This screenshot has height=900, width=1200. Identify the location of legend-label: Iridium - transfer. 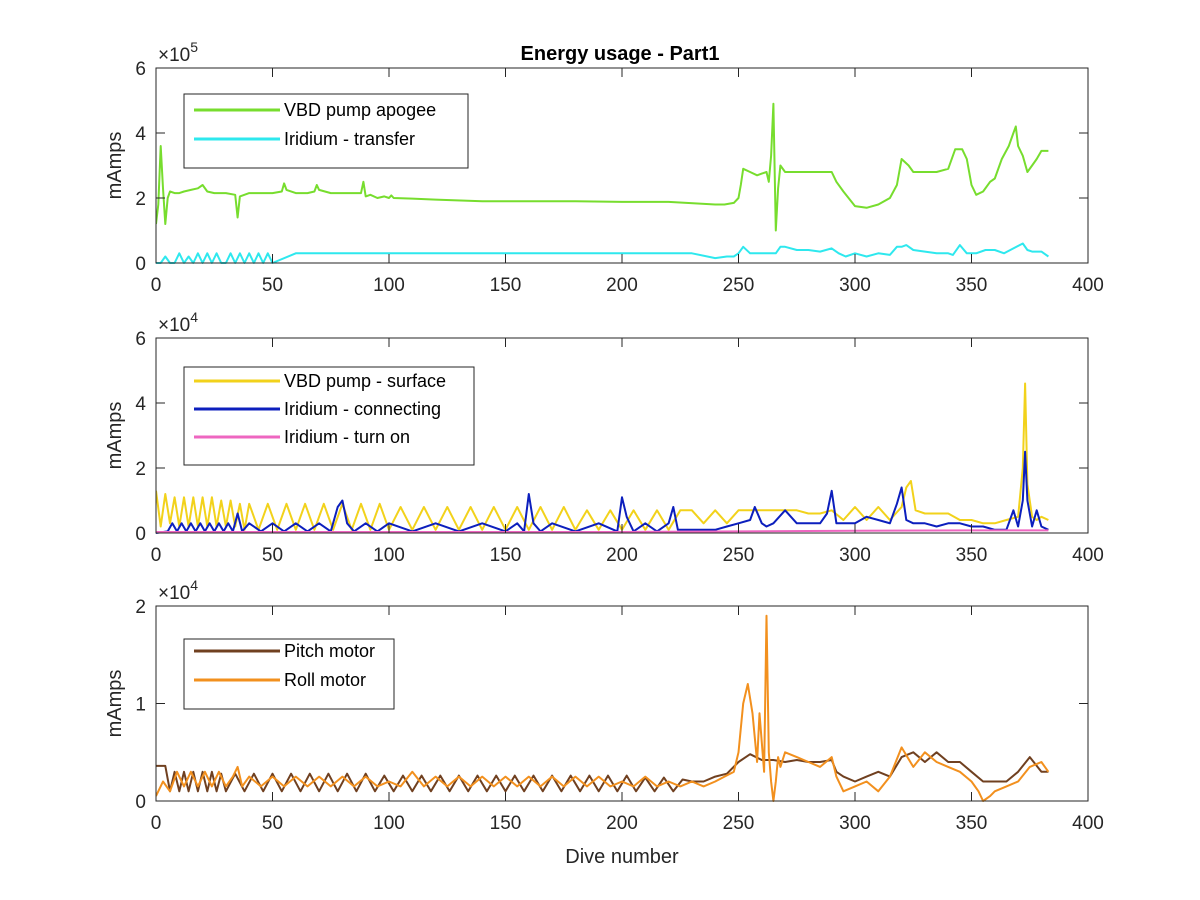
(349, 139).